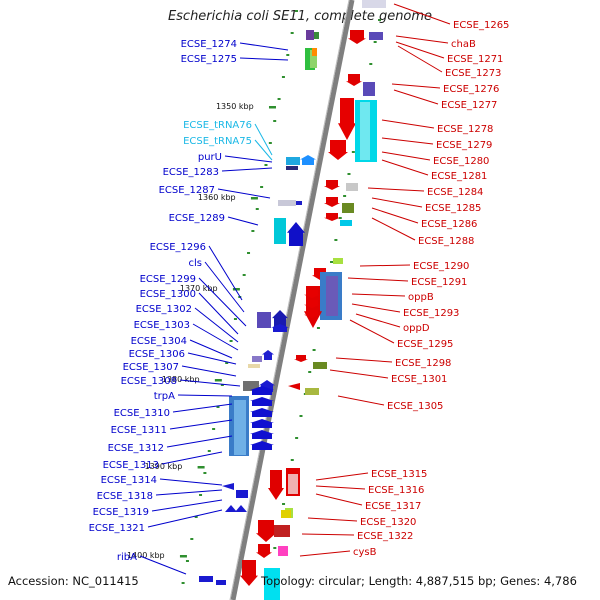  I want to click on gene-label-right: ECSE_1265, so click(481, 25).